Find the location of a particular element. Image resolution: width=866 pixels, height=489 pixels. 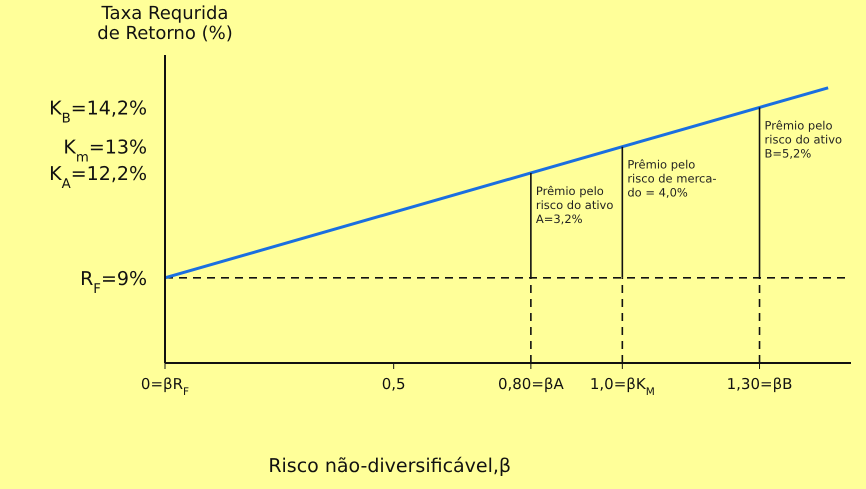

annotation: Prêmio pelo risco do ativo B=5,2% is located at coordinates (803, 139).